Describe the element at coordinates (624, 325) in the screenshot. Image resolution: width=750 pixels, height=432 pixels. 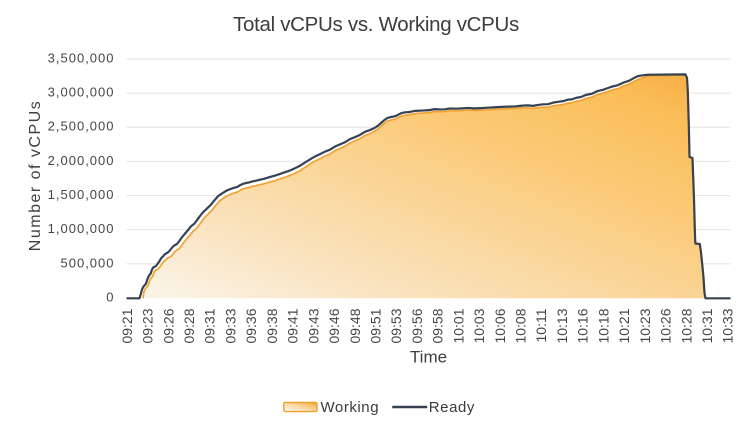
I see `svg-text: 10:21` at that location.